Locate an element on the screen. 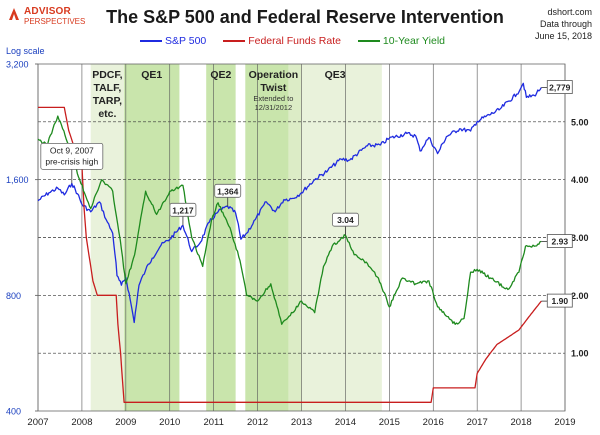 This screenshot has width=600, height=435. band-label: Operation is located at coordinates (274, 75).